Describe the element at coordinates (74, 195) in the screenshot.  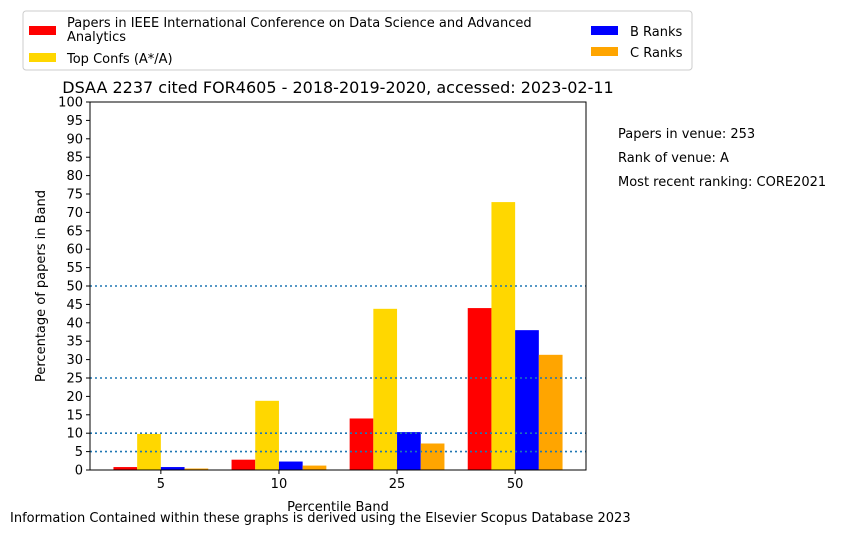
I see `y-tick-label-75: 75` at that location.